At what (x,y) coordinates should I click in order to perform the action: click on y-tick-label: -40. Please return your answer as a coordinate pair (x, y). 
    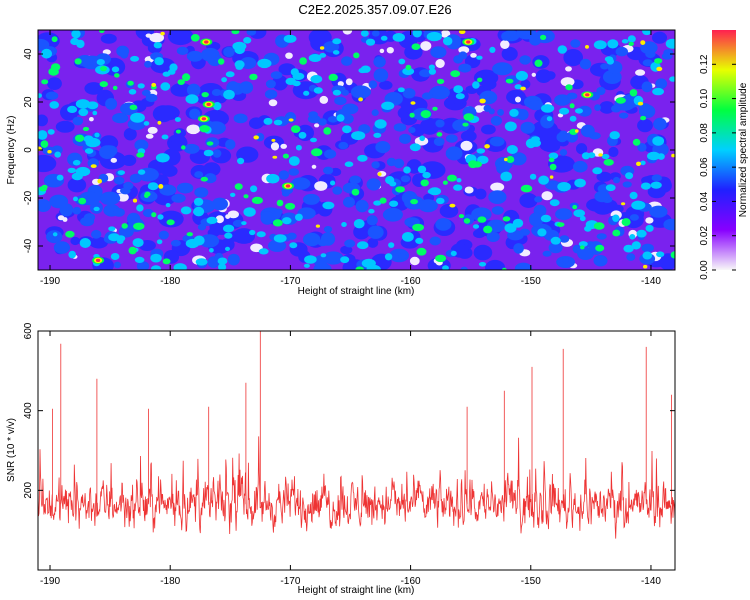
    Looking at the image, I should click on (28, 245).